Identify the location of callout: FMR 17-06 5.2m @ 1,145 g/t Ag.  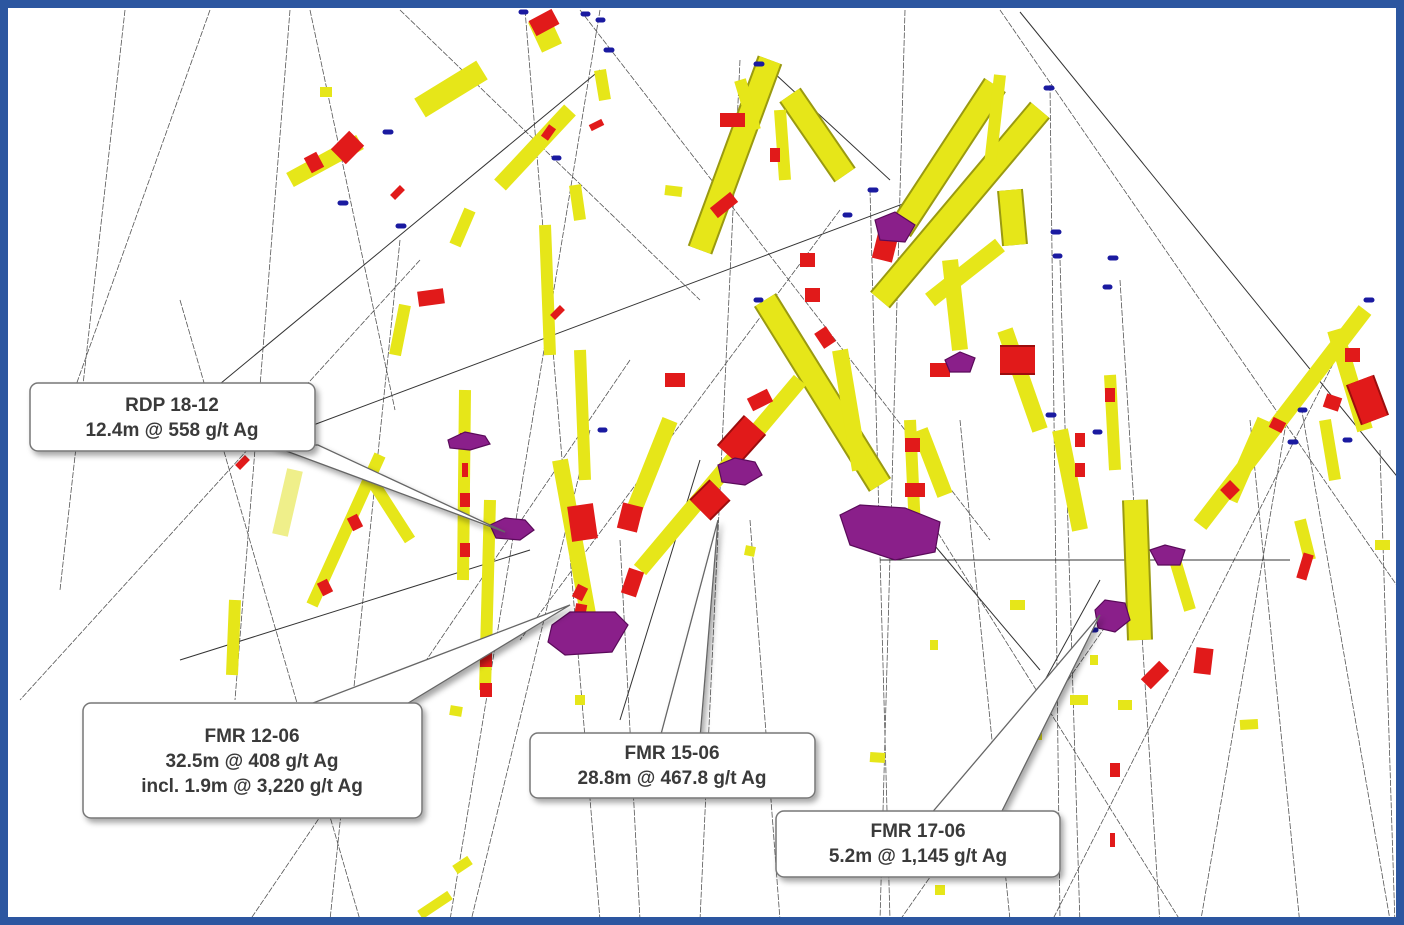
(918, 844).